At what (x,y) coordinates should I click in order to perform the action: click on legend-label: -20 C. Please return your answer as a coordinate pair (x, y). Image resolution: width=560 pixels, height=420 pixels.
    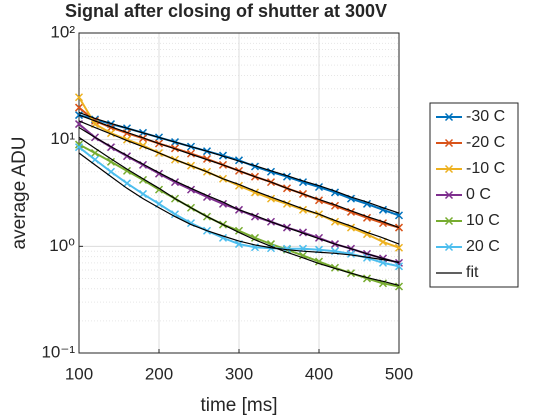
    Looking at the image, I should click on (485, 142).